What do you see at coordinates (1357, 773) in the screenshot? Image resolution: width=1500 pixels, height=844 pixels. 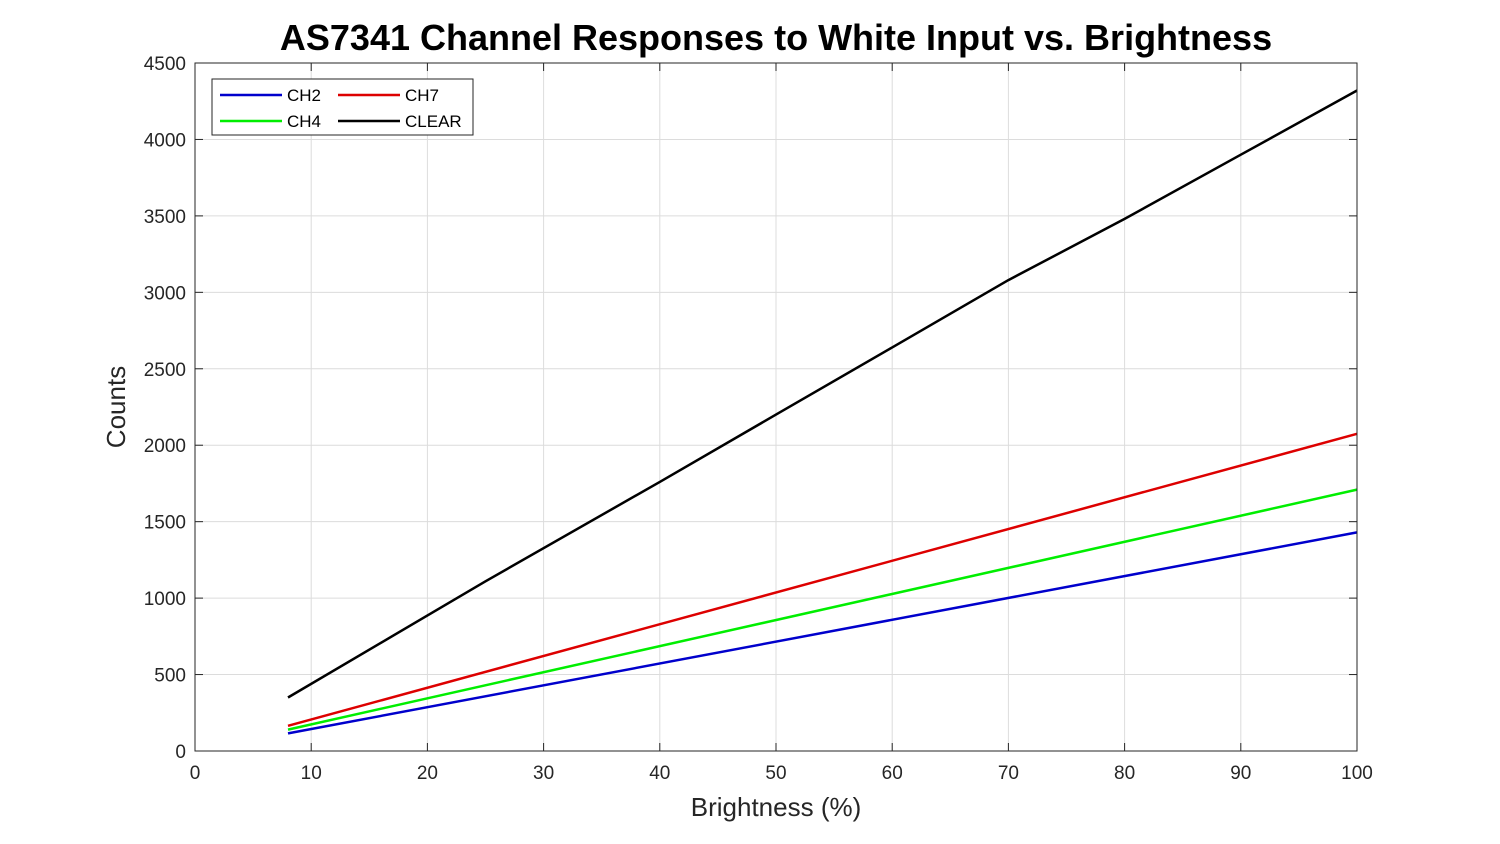 I see `x-tick-label: 100` at bounding box center [1357, 773].